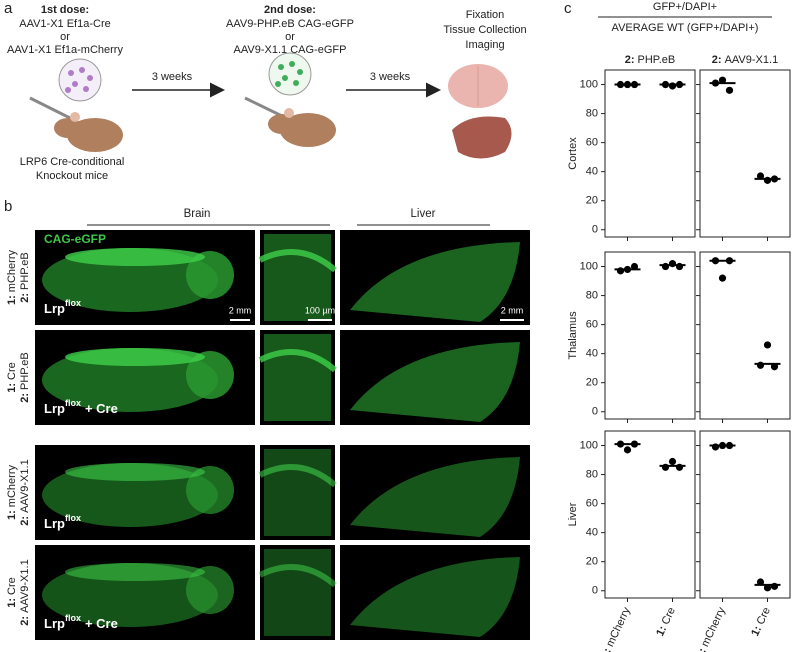 The image size is (797, 652). I want to click on row-label-value: Cre, so click(12, 371).